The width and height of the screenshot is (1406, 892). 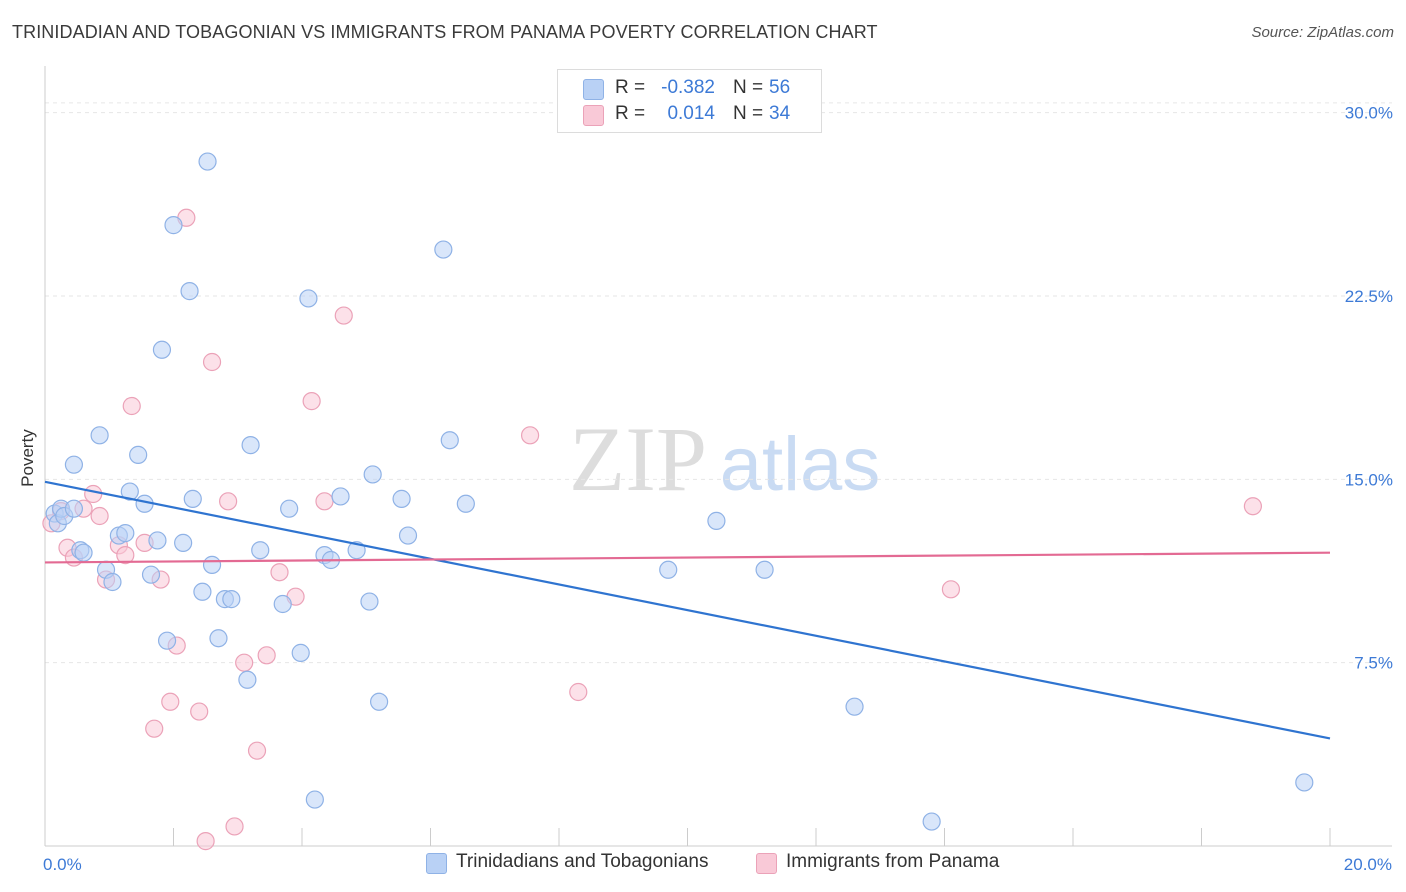 What do you see at coordinates (1369, 296) in the screenshot?
I see `y-tick-label: 22.5%` at bounding box center [1369, 296].